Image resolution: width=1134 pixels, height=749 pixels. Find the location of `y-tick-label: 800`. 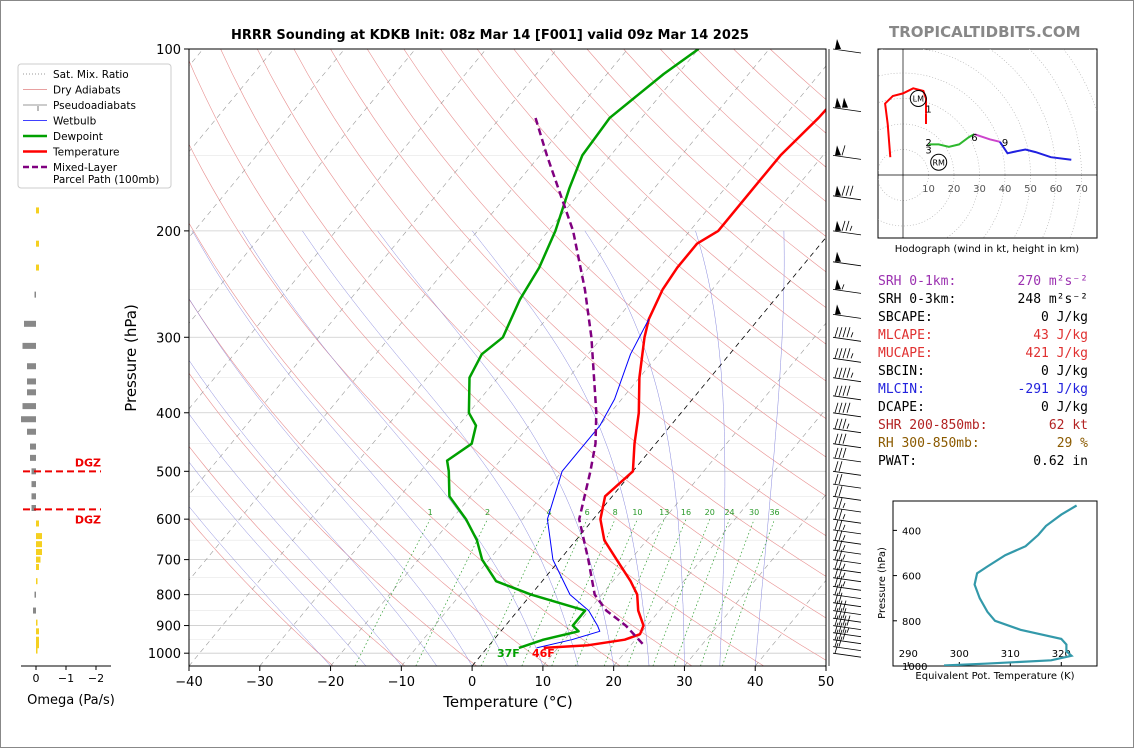

y-tick-label: 800 is located at coordinates (168, 596).